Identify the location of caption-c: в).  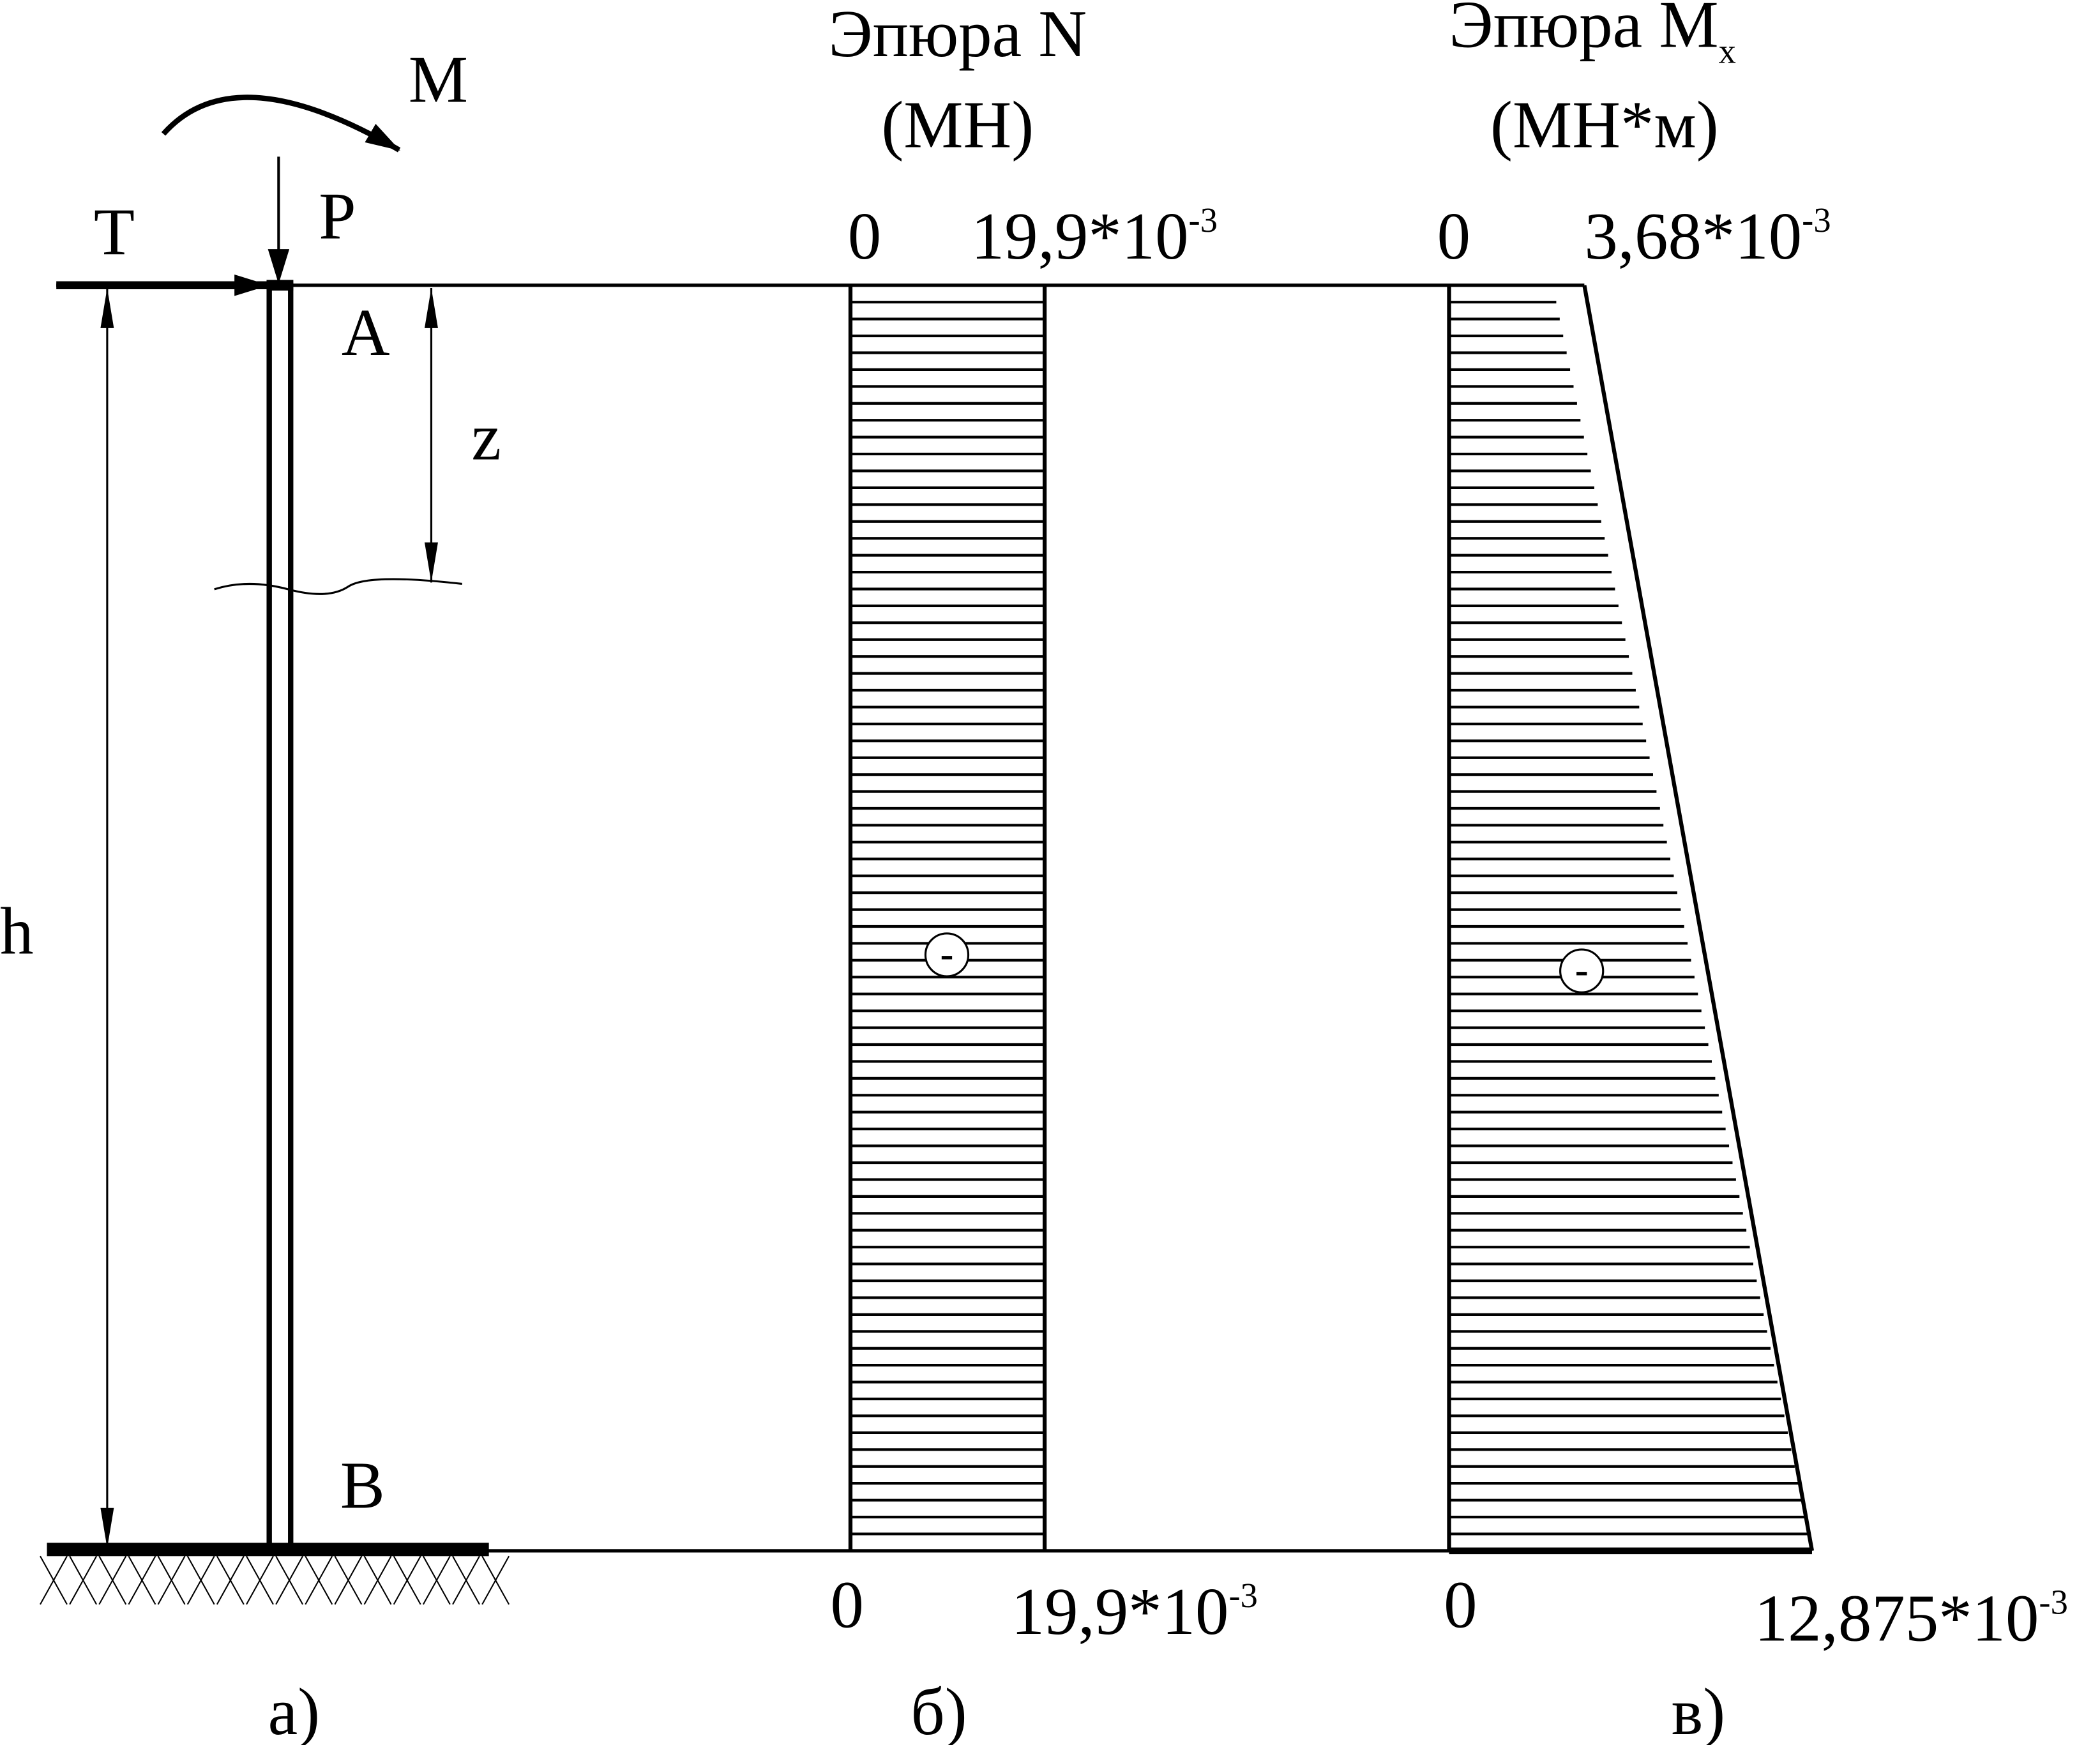
(1698, 1710).